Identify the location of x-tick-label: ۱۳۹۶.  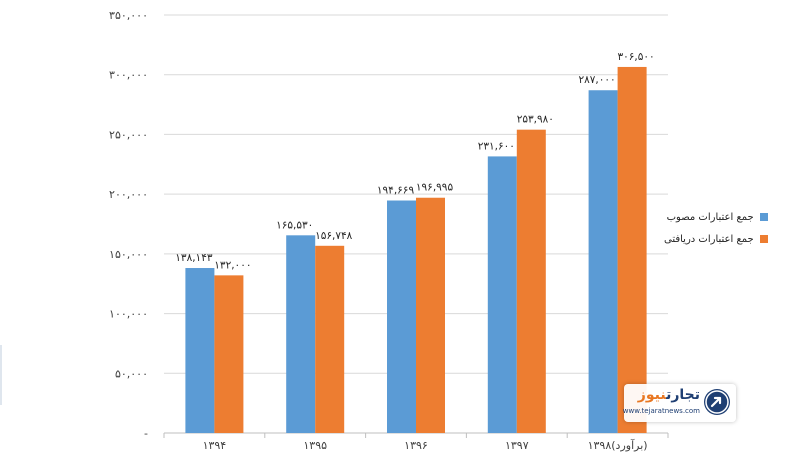
(416, 445).